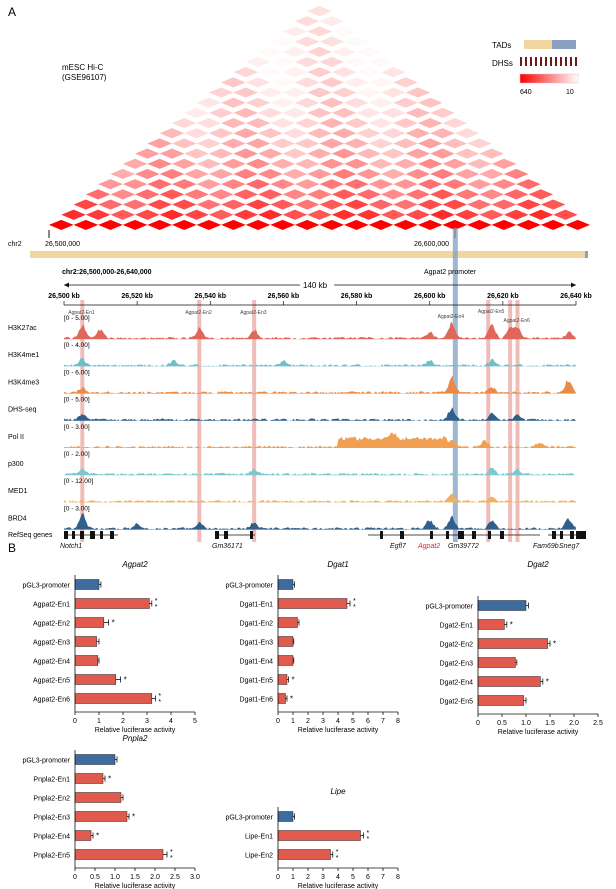 This screenshot has height=889, width=616. What do you see at coordinates (30, 535) in the screenshot?
I see `refseq-label: RefSeq genes` at bounding box center [30, 535].